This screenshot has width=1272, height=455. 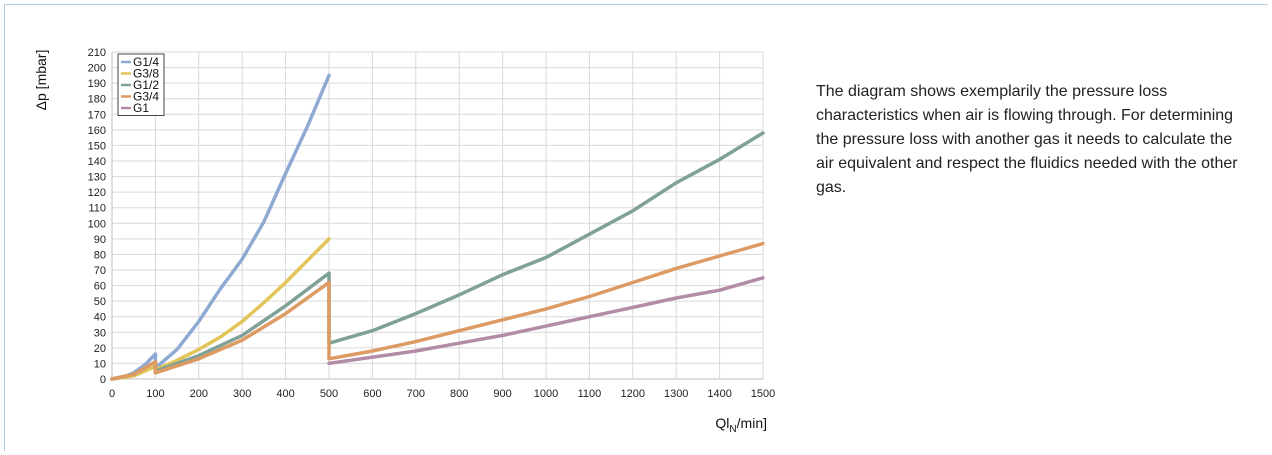 What do you see at coordinates (100, 255) in the screenshot?
I see `y-tick-label: 80` at bounding box center [100, 255].